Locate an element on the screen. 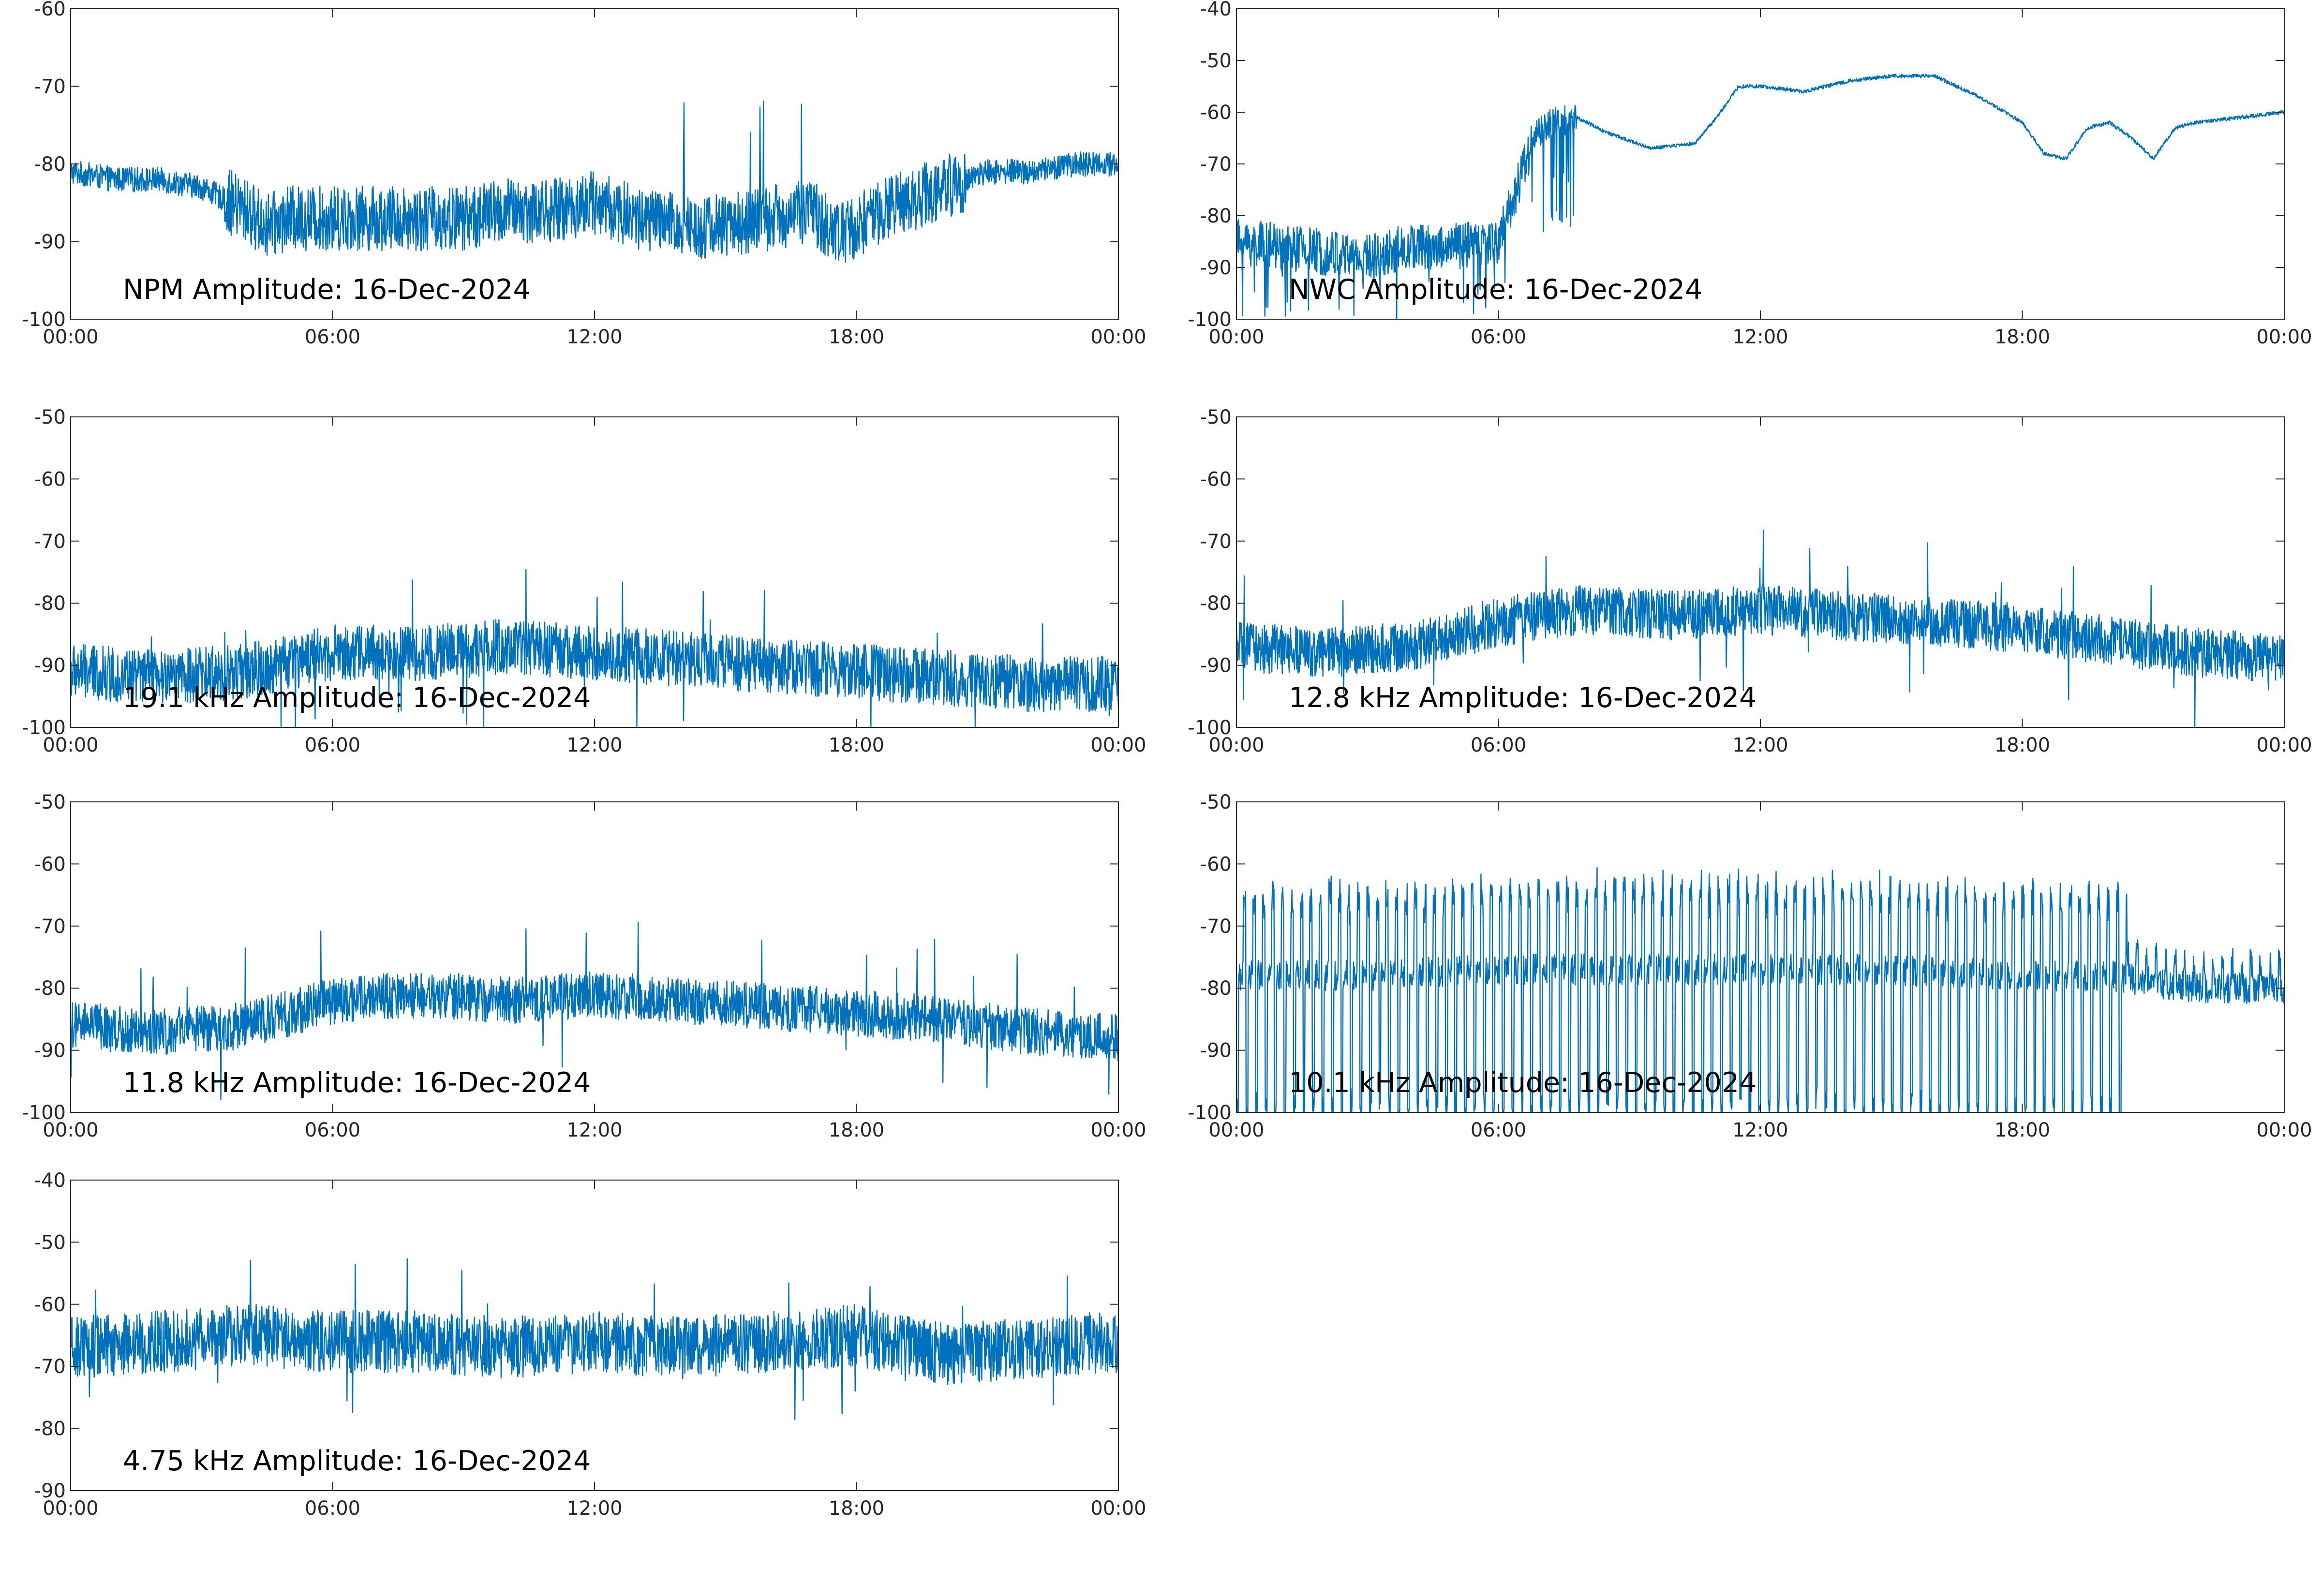 The width and height of the screenshot is (2322, 1596). chart-annotation: 19.1 kHz Amplitude: 16-Dec-2024 is located at coordinates (357, 698).